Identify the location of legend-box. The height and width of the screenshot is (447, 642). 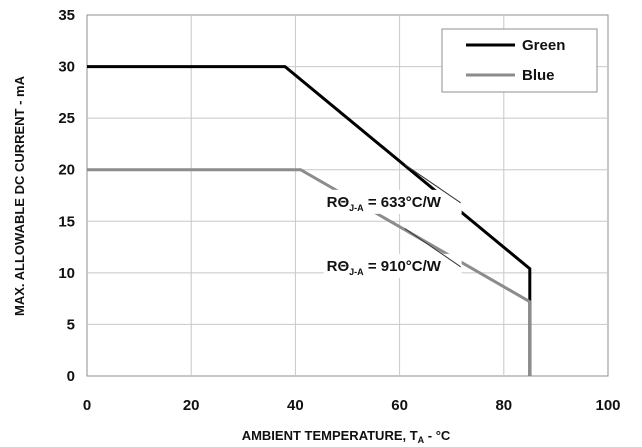
(519, 60).